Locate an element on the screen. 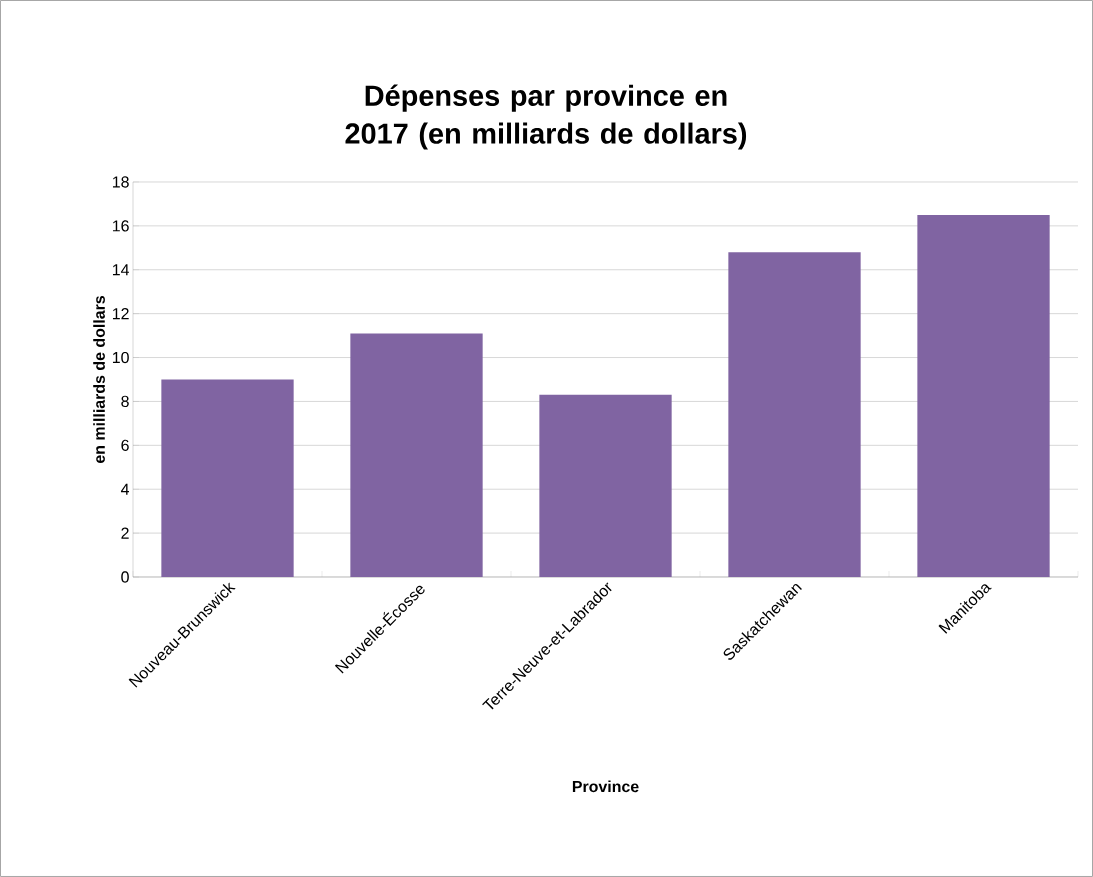 This screenshot has width=1093, height=877. y-tick-label: 10 is located at coordinates (120, 357).